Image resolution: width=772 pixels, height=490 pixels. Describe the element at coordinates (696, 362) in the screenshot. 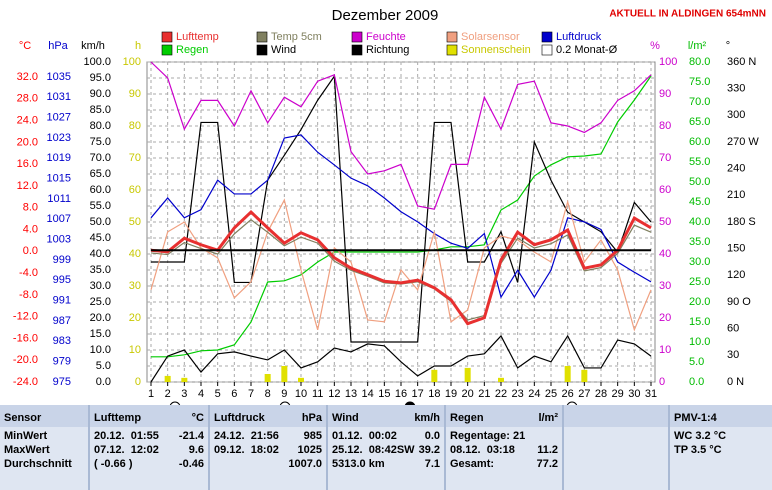

I see `tick-label: 5.0` at that location.